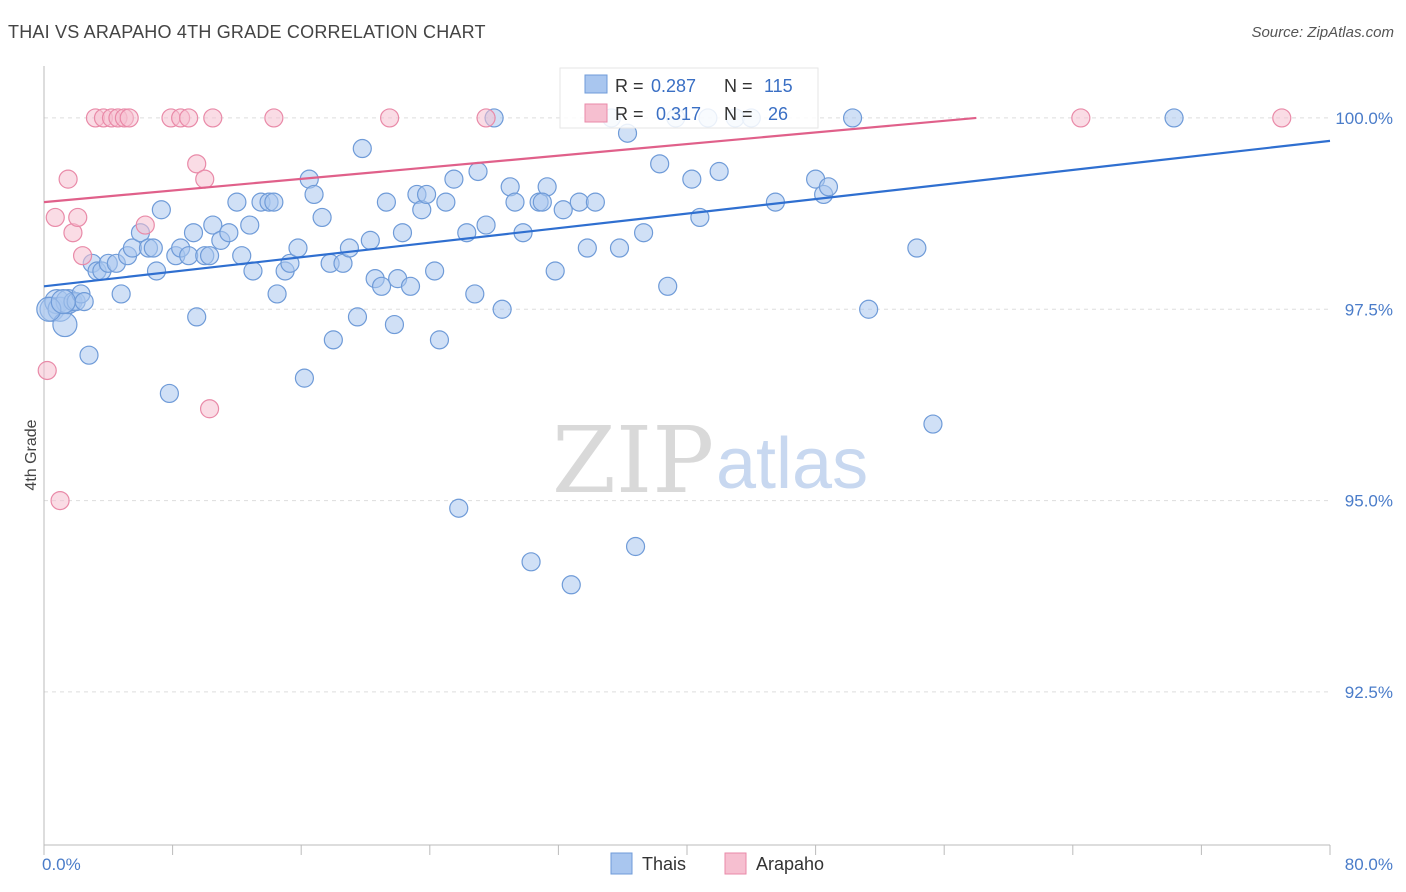 This screenshot has height=892, width=1406. Describe the element at coordinates (792, 464) in the screenshot. I see `watermark-atlas: atlas` at that location.